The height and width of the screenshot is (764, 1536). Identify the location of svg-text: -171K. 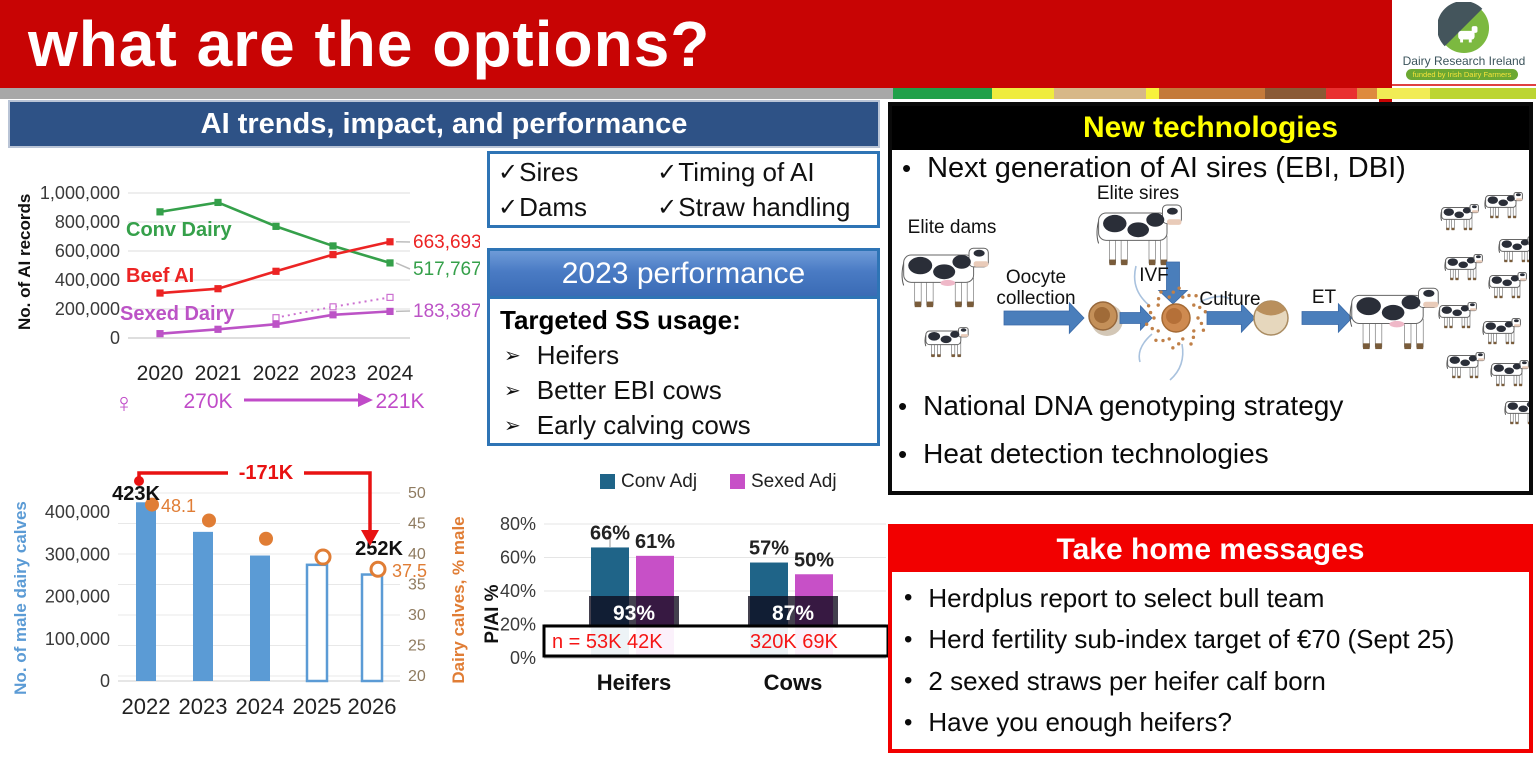
(266, 473).